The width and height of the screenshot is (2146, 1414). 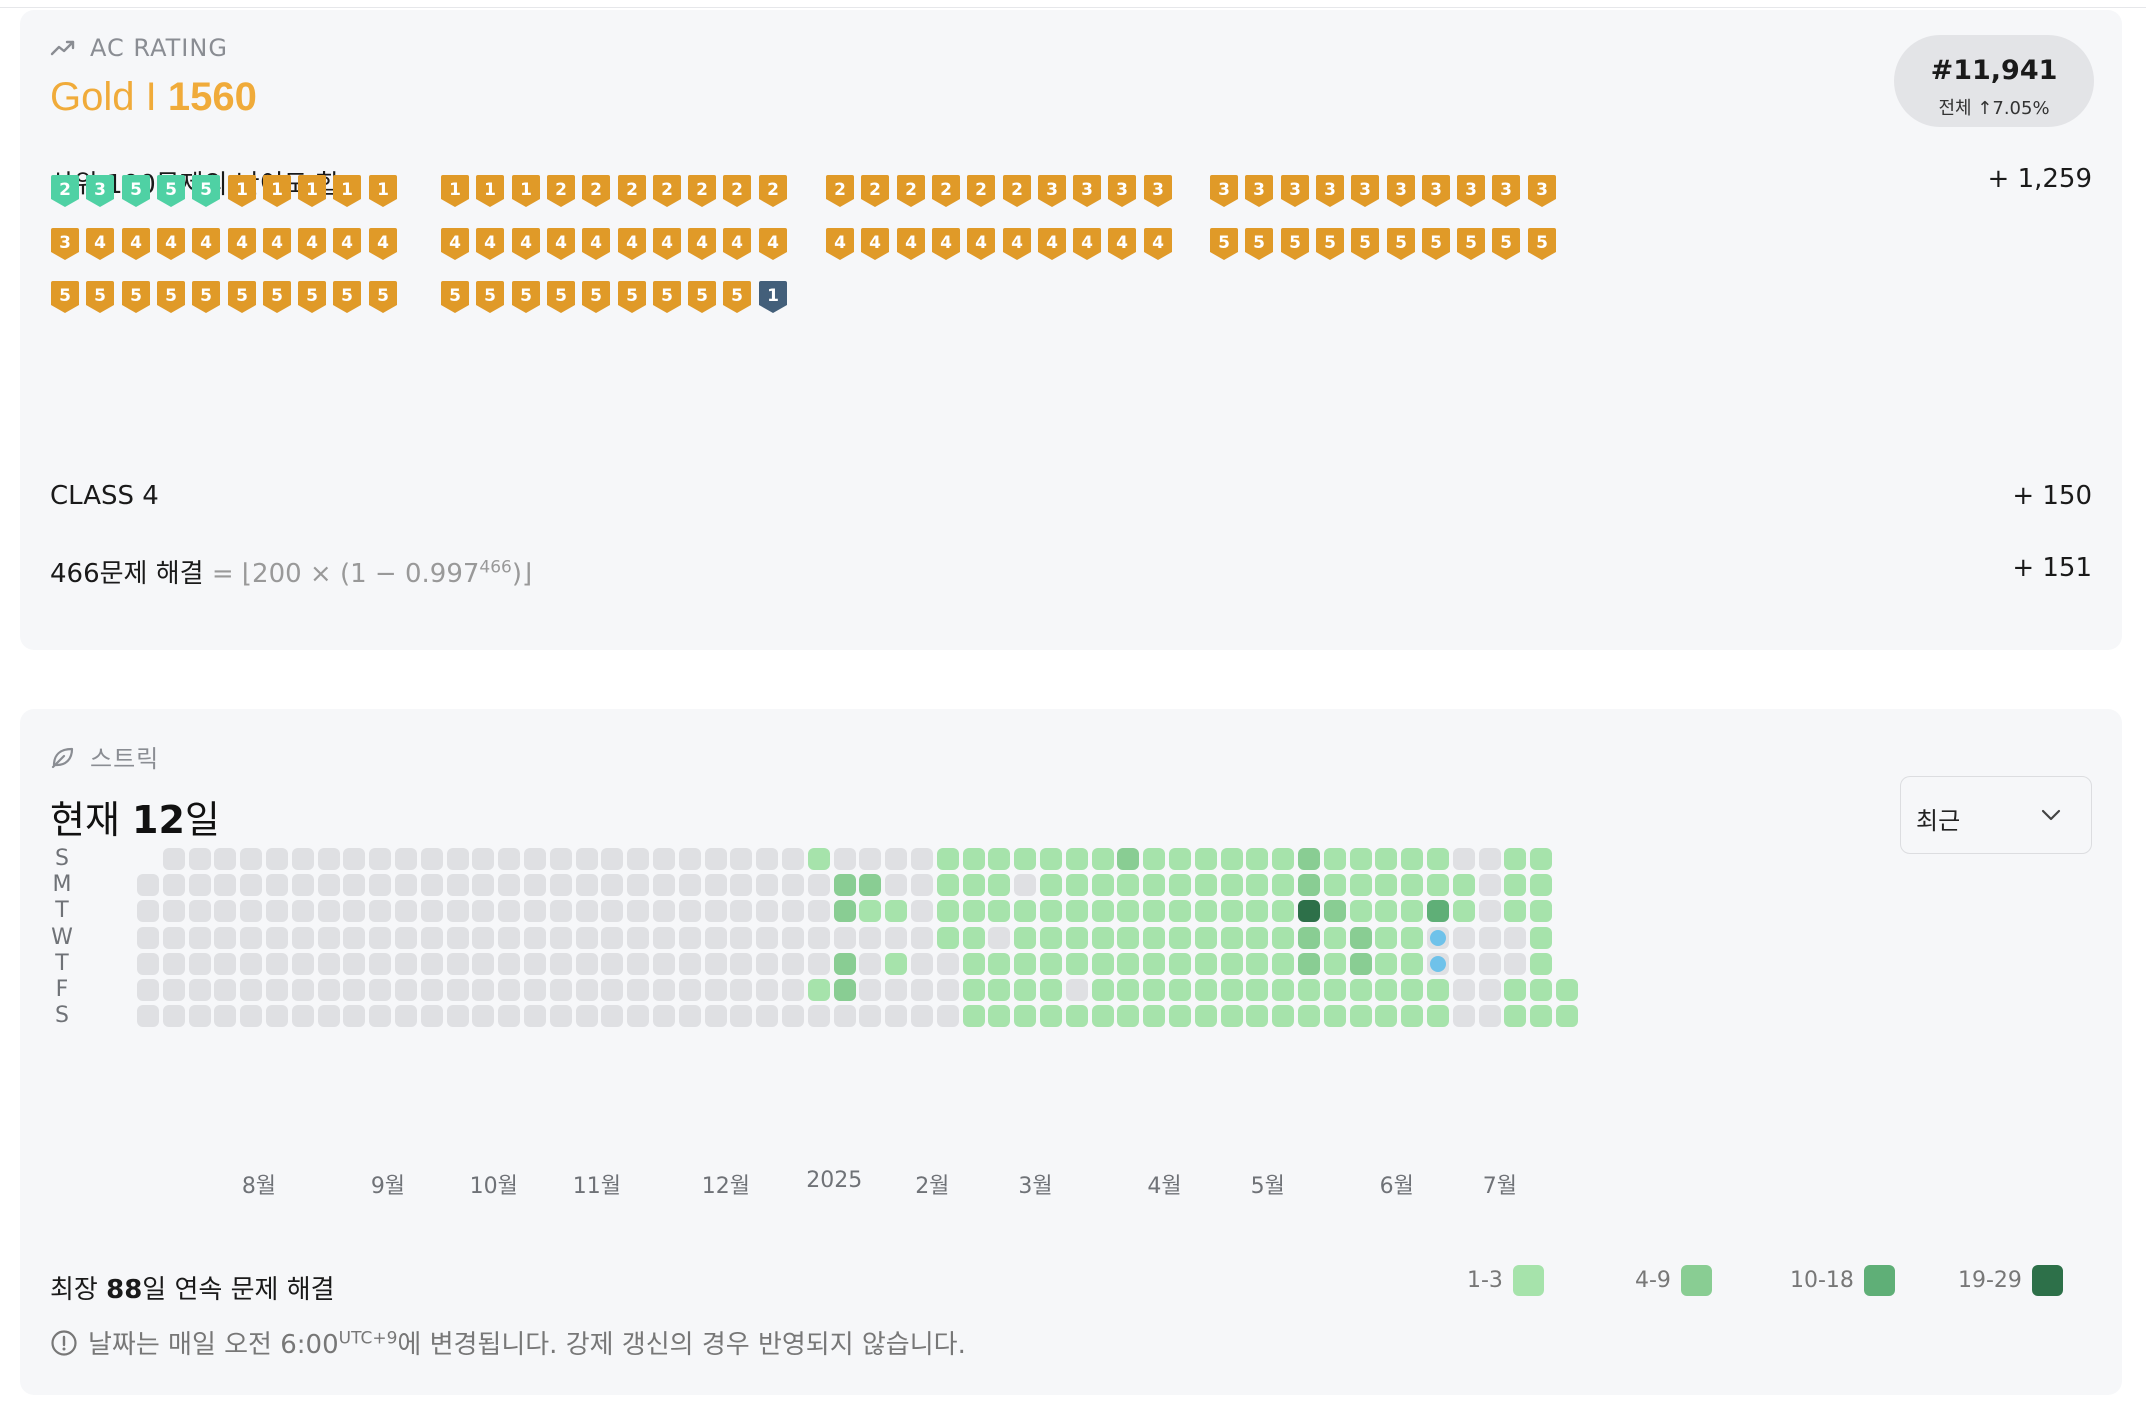 What do you see at coordinates (455, 191) in the screenshot?
I see `tier-badge-icon: 1` at bounding box center [455, 191].